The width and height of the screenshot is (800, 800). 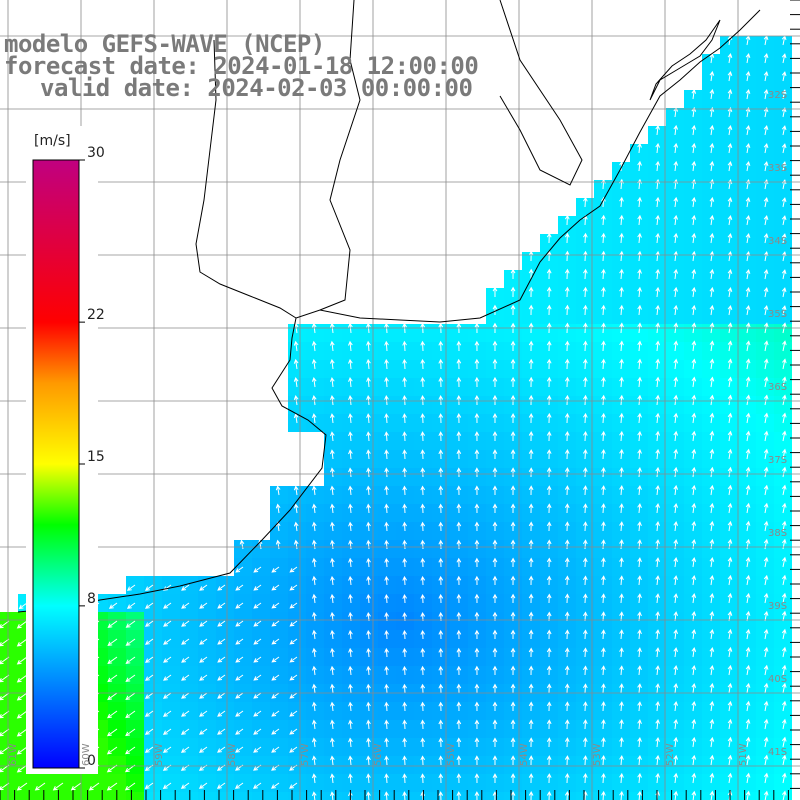 I want to click on estuary-outline, so click(x=246, y=179).